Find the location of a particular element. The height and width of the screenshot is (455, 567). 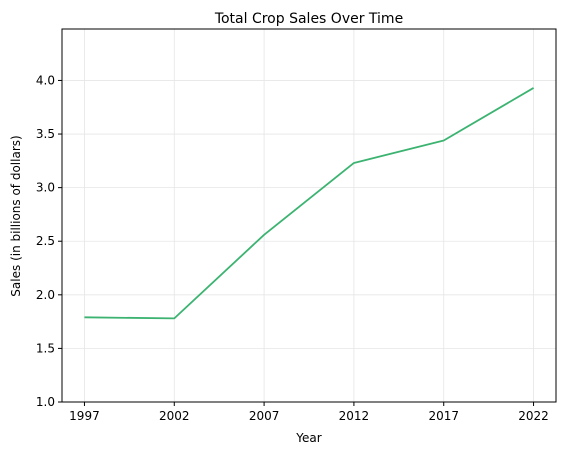

y-tick-label: 2.0 is located at coordinates (45, 295).